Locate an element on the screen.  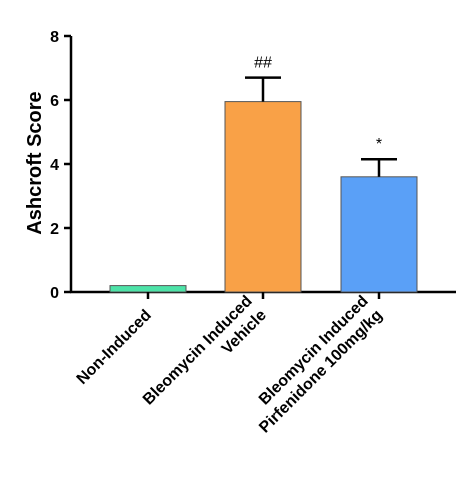
significance-marker: ## is located at coordinates (263, 63).